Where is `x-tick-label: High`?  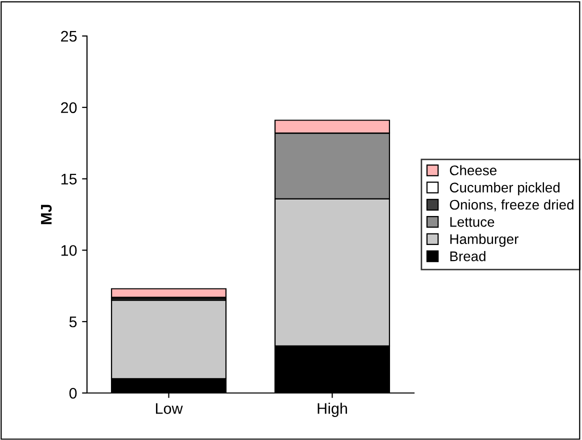 x-tick-label: High is located at coordinates (332, 409).